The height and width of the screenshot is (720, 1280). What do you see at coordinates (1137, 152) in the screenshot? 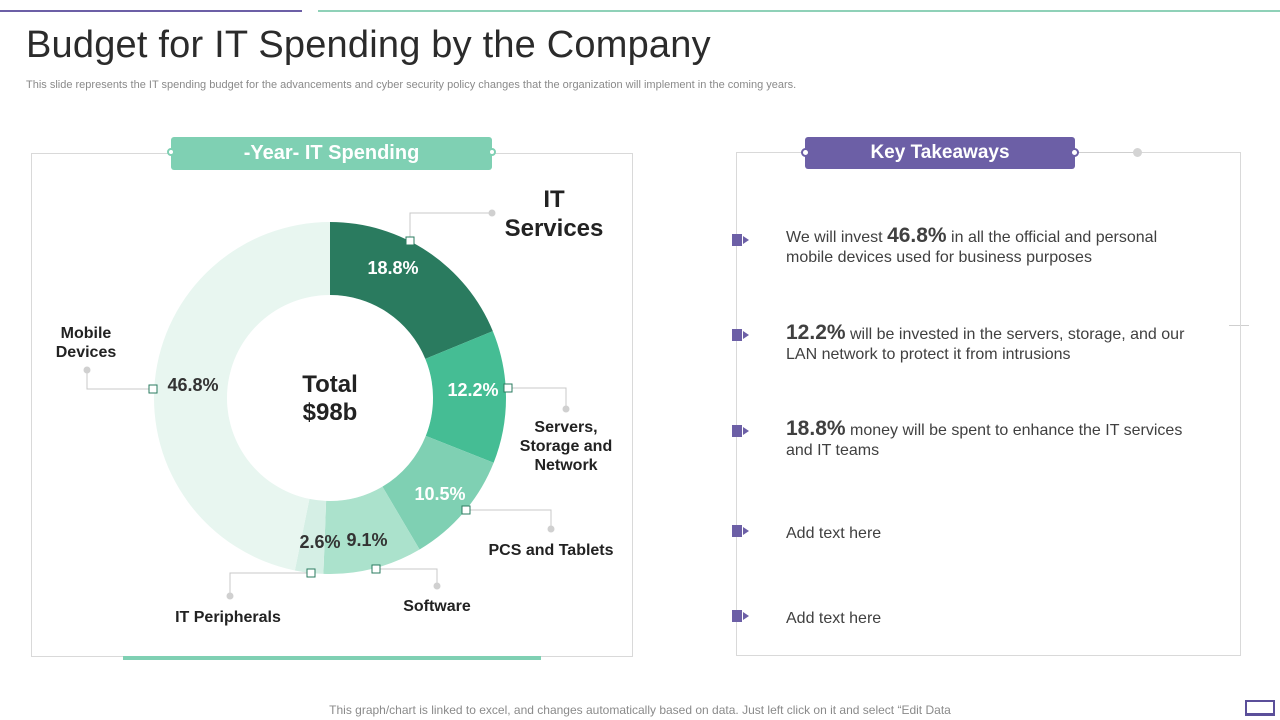
I see `takeaways-header-dot` at bounding box center [1137, 152].